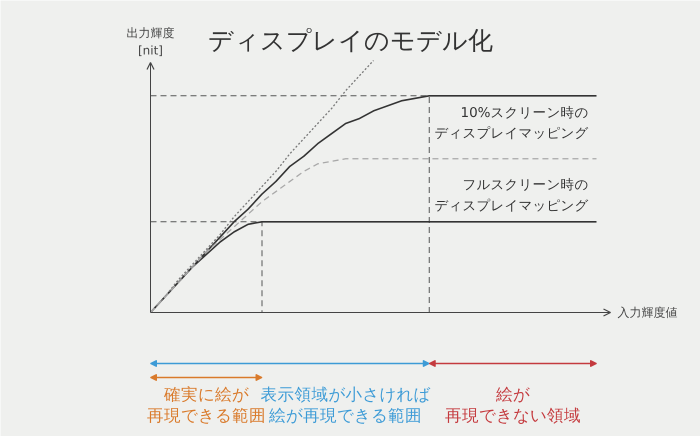 This screenshot has height=436, width=700. Describe the element at coordinates (512, 195) in the screenshot. I see `series-label: フルスクリーン時のディスプレイマッピング` at that location.